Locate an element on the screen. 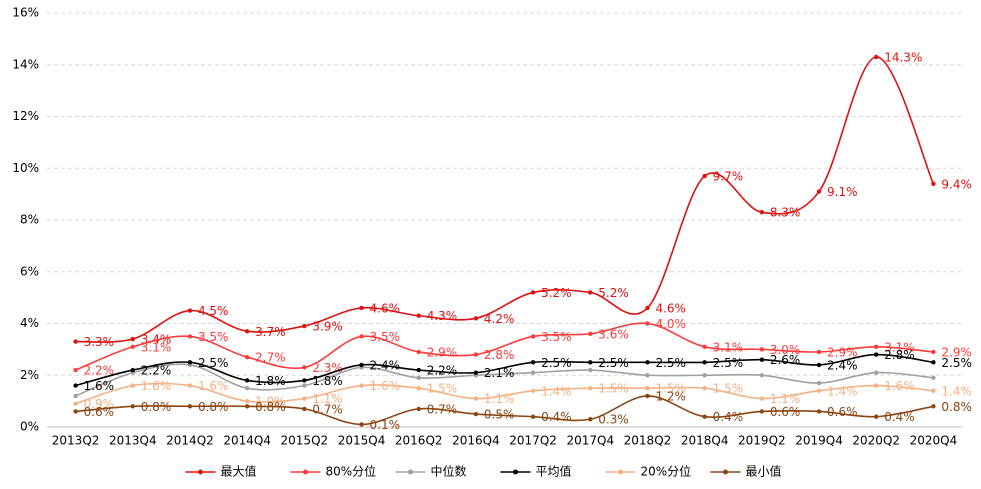 This screenshot has width=981, height=489. data-label: 0.3% is located at coordinates (613, 420).